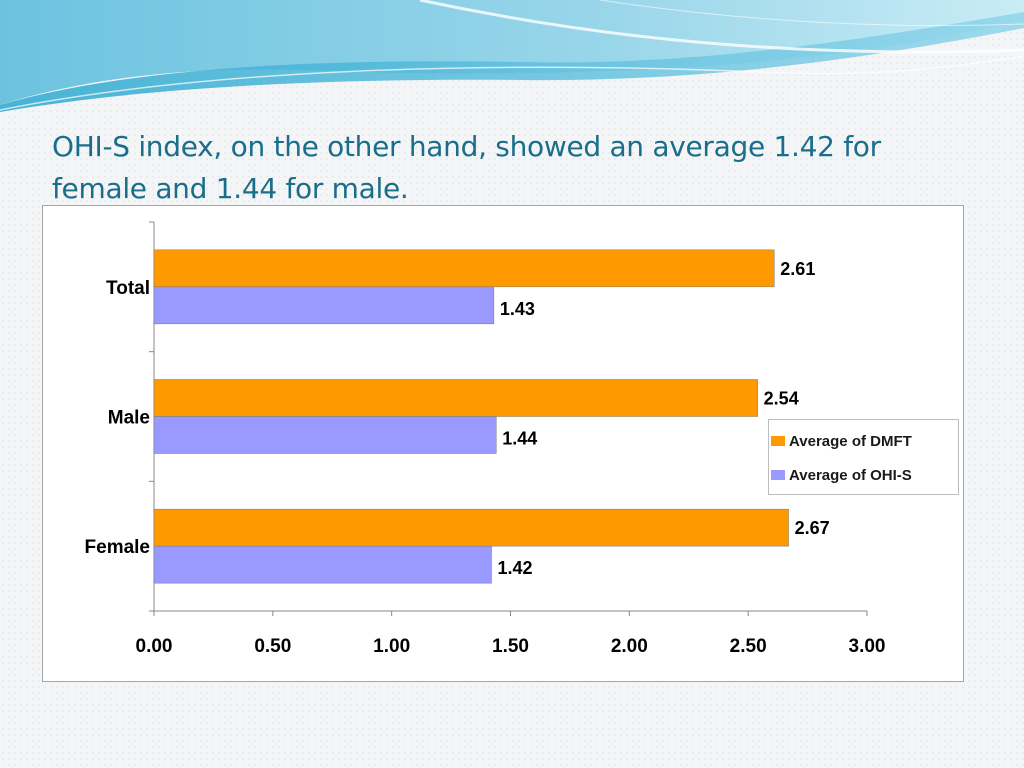 The image size is (1024, 768). Describe the element at coordinates (519, 439) in the screenshot. I see `data-label: 1.44` at that location.